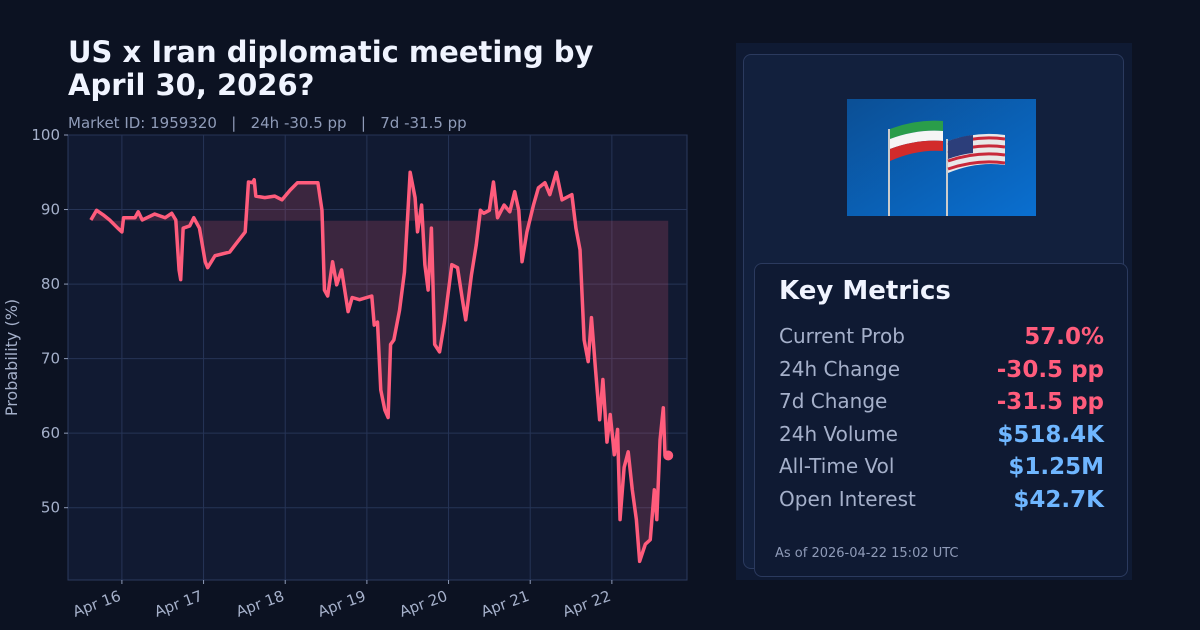 Image resolution: width=1200 pixels, height=630 pixels. I want to click on metric-label: Open Interest, so click(847, 498).